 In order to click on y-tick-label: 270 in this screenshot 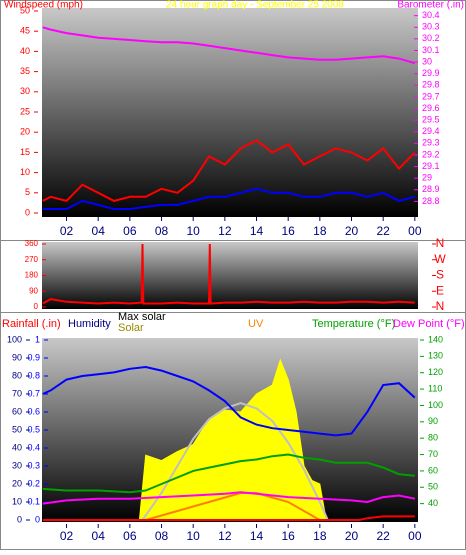, I will do `click(32, 259)`.